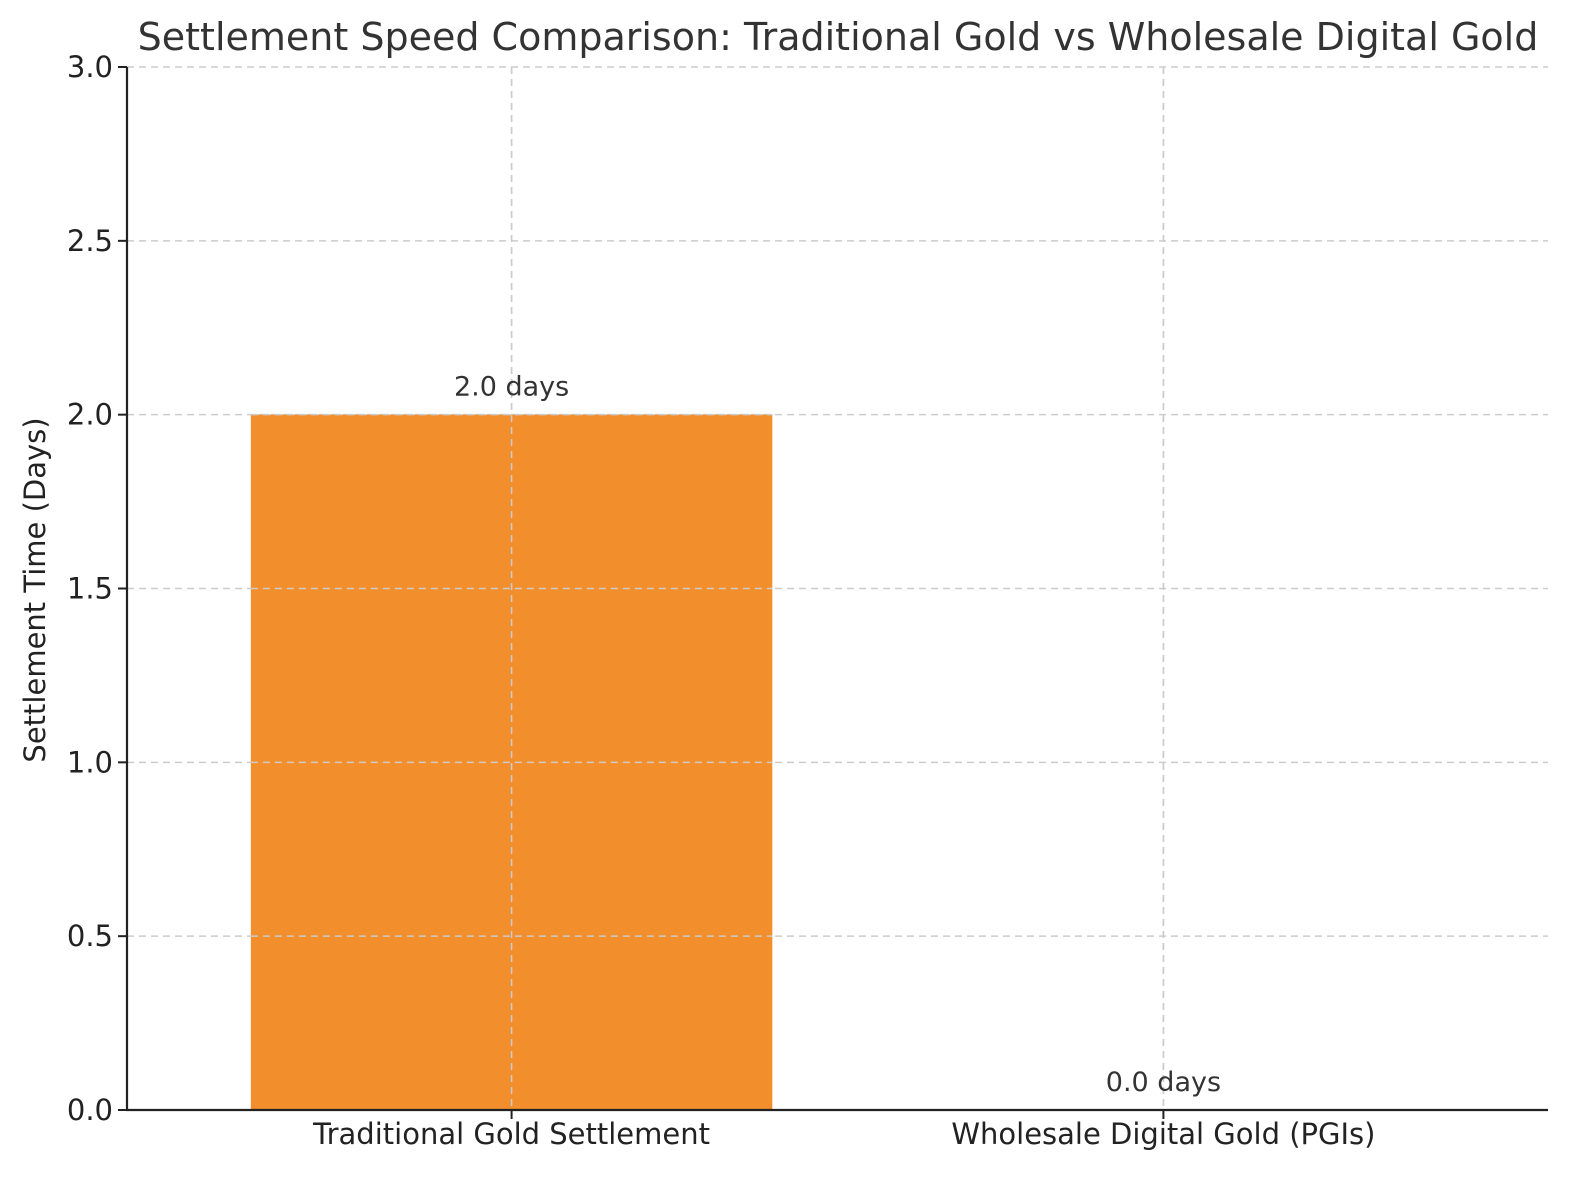 The width and height of the screenshot is (1580, 1180). Describe the element at coordinates (90, 415) in the screenshot. I see `y-tick-label: 2.0` at that location.